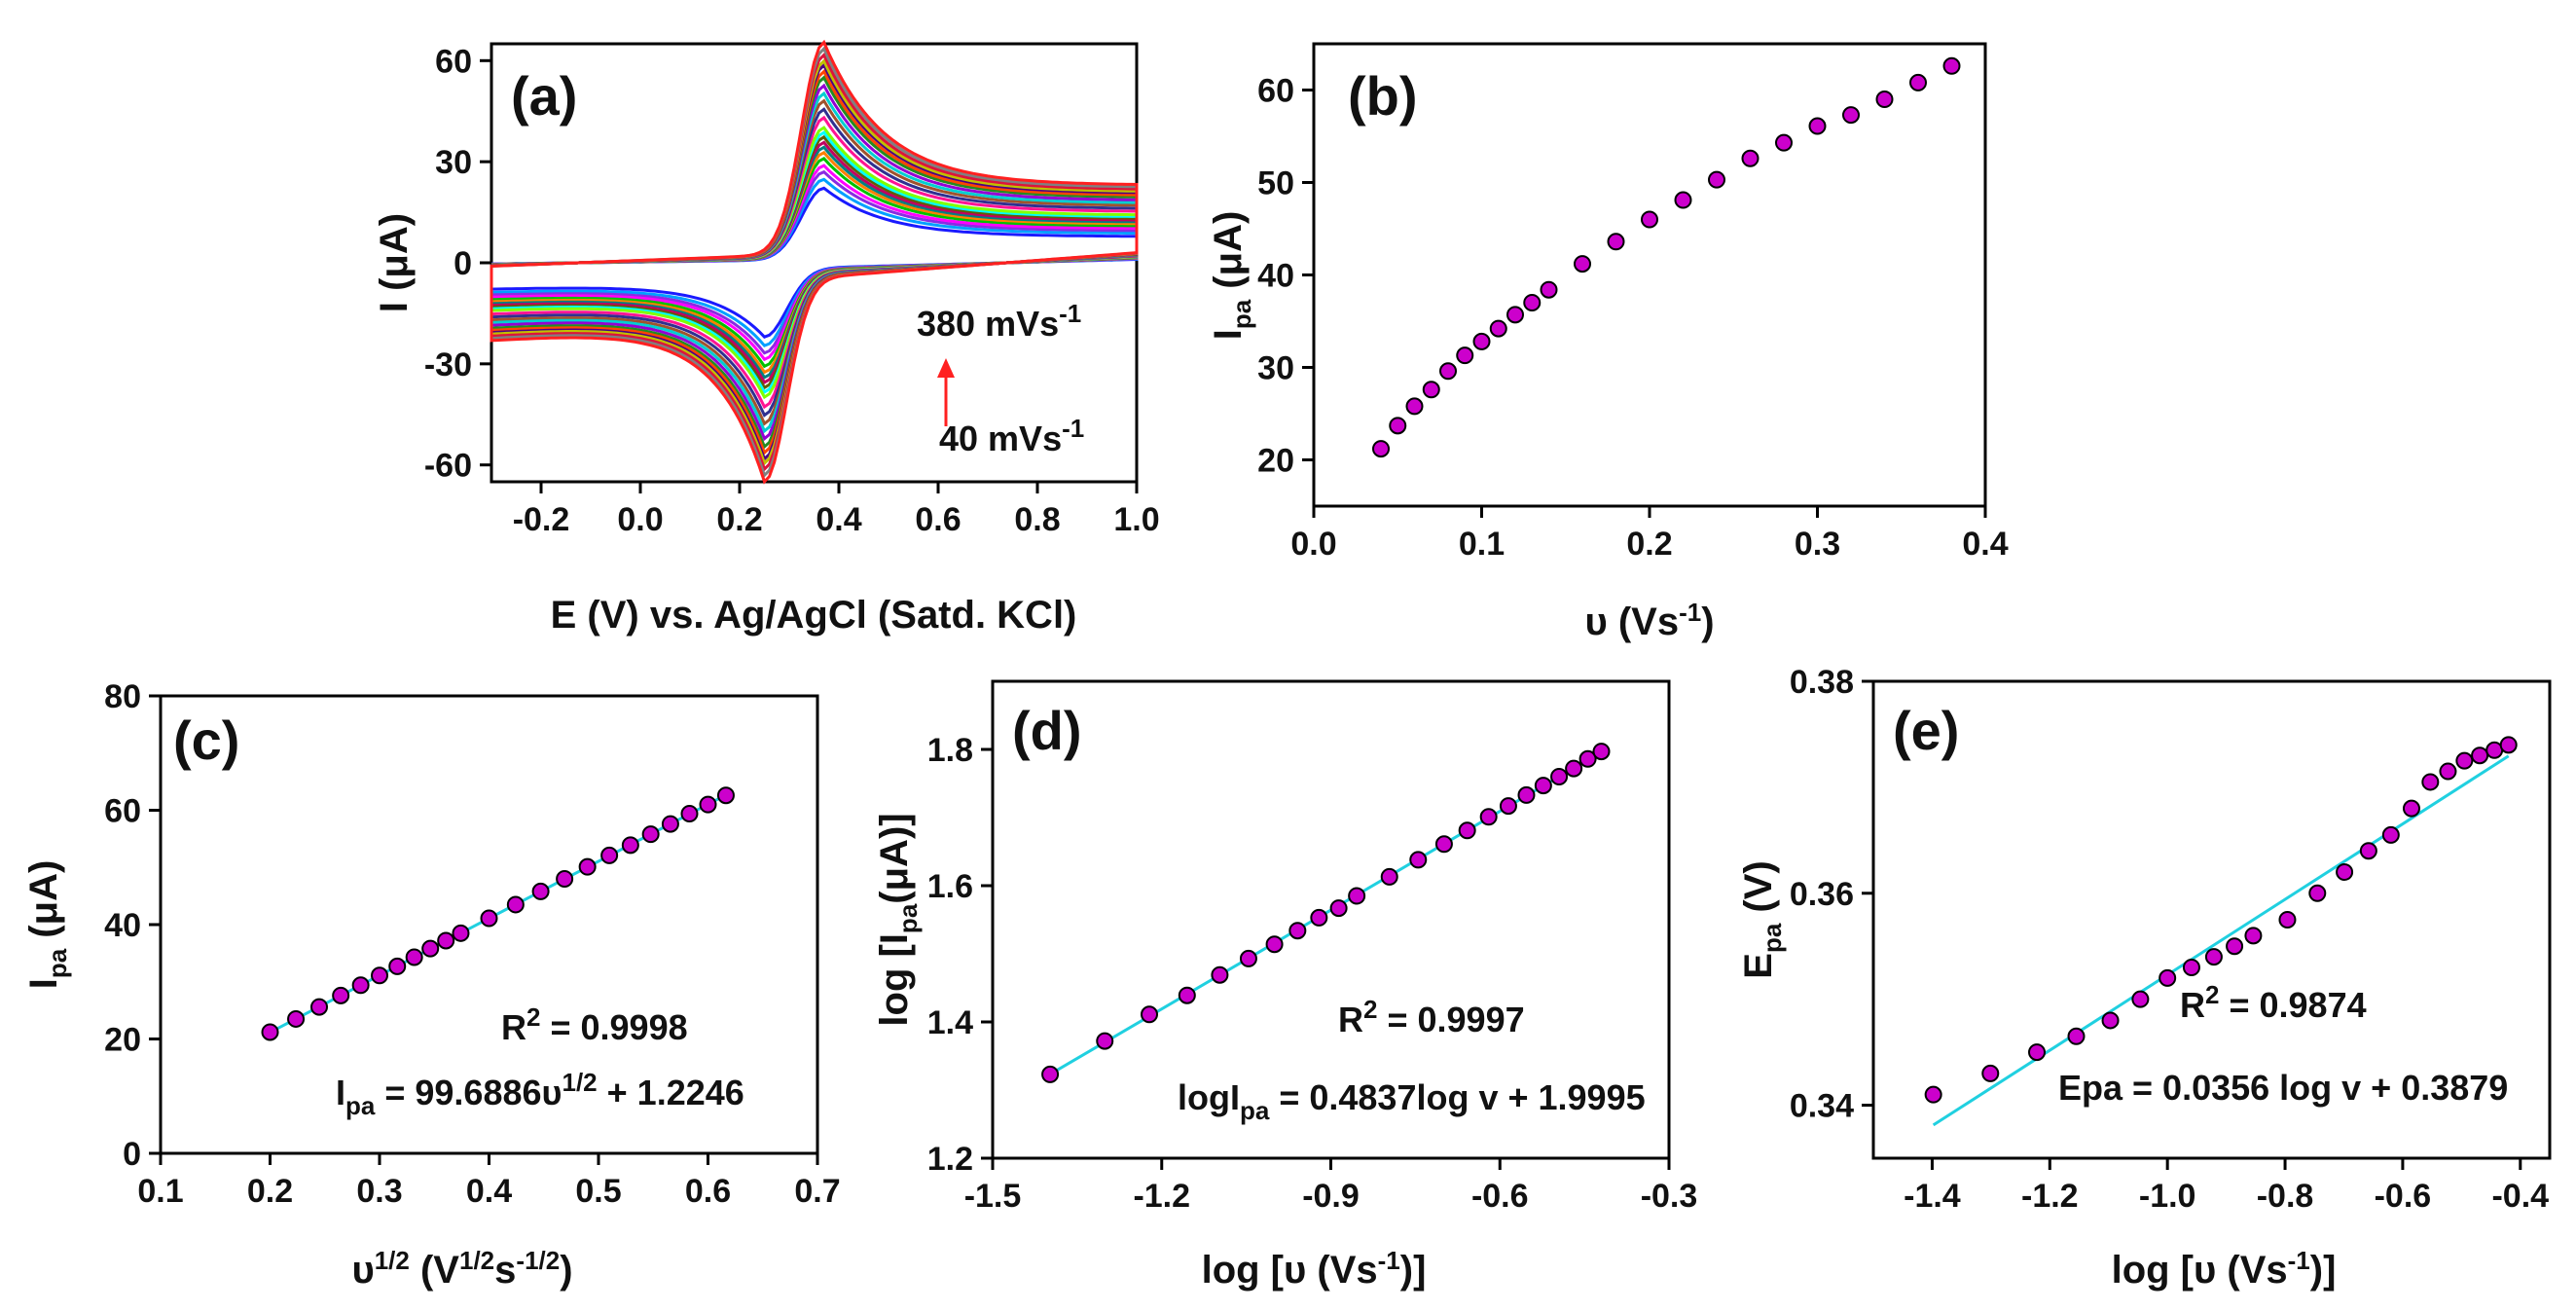  What do you see at coordinates (2221, 940) in the screenshot?
I see `panel-e-regression-line` at bounding box center [2221, 940].